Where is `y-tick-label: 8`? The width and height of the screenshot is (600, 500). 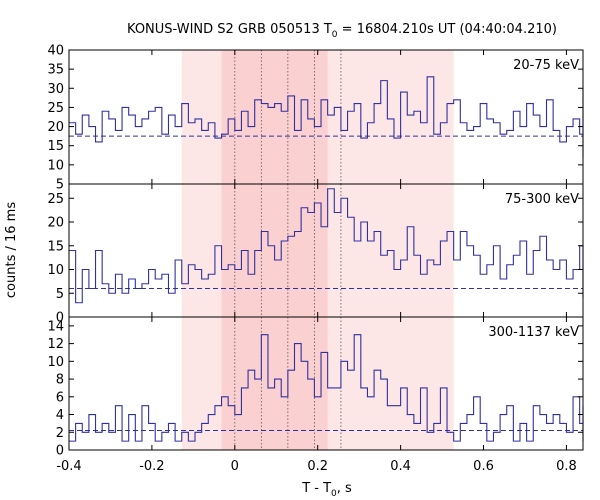
y-tick-label: 8 is located at coordinates (60, 380).